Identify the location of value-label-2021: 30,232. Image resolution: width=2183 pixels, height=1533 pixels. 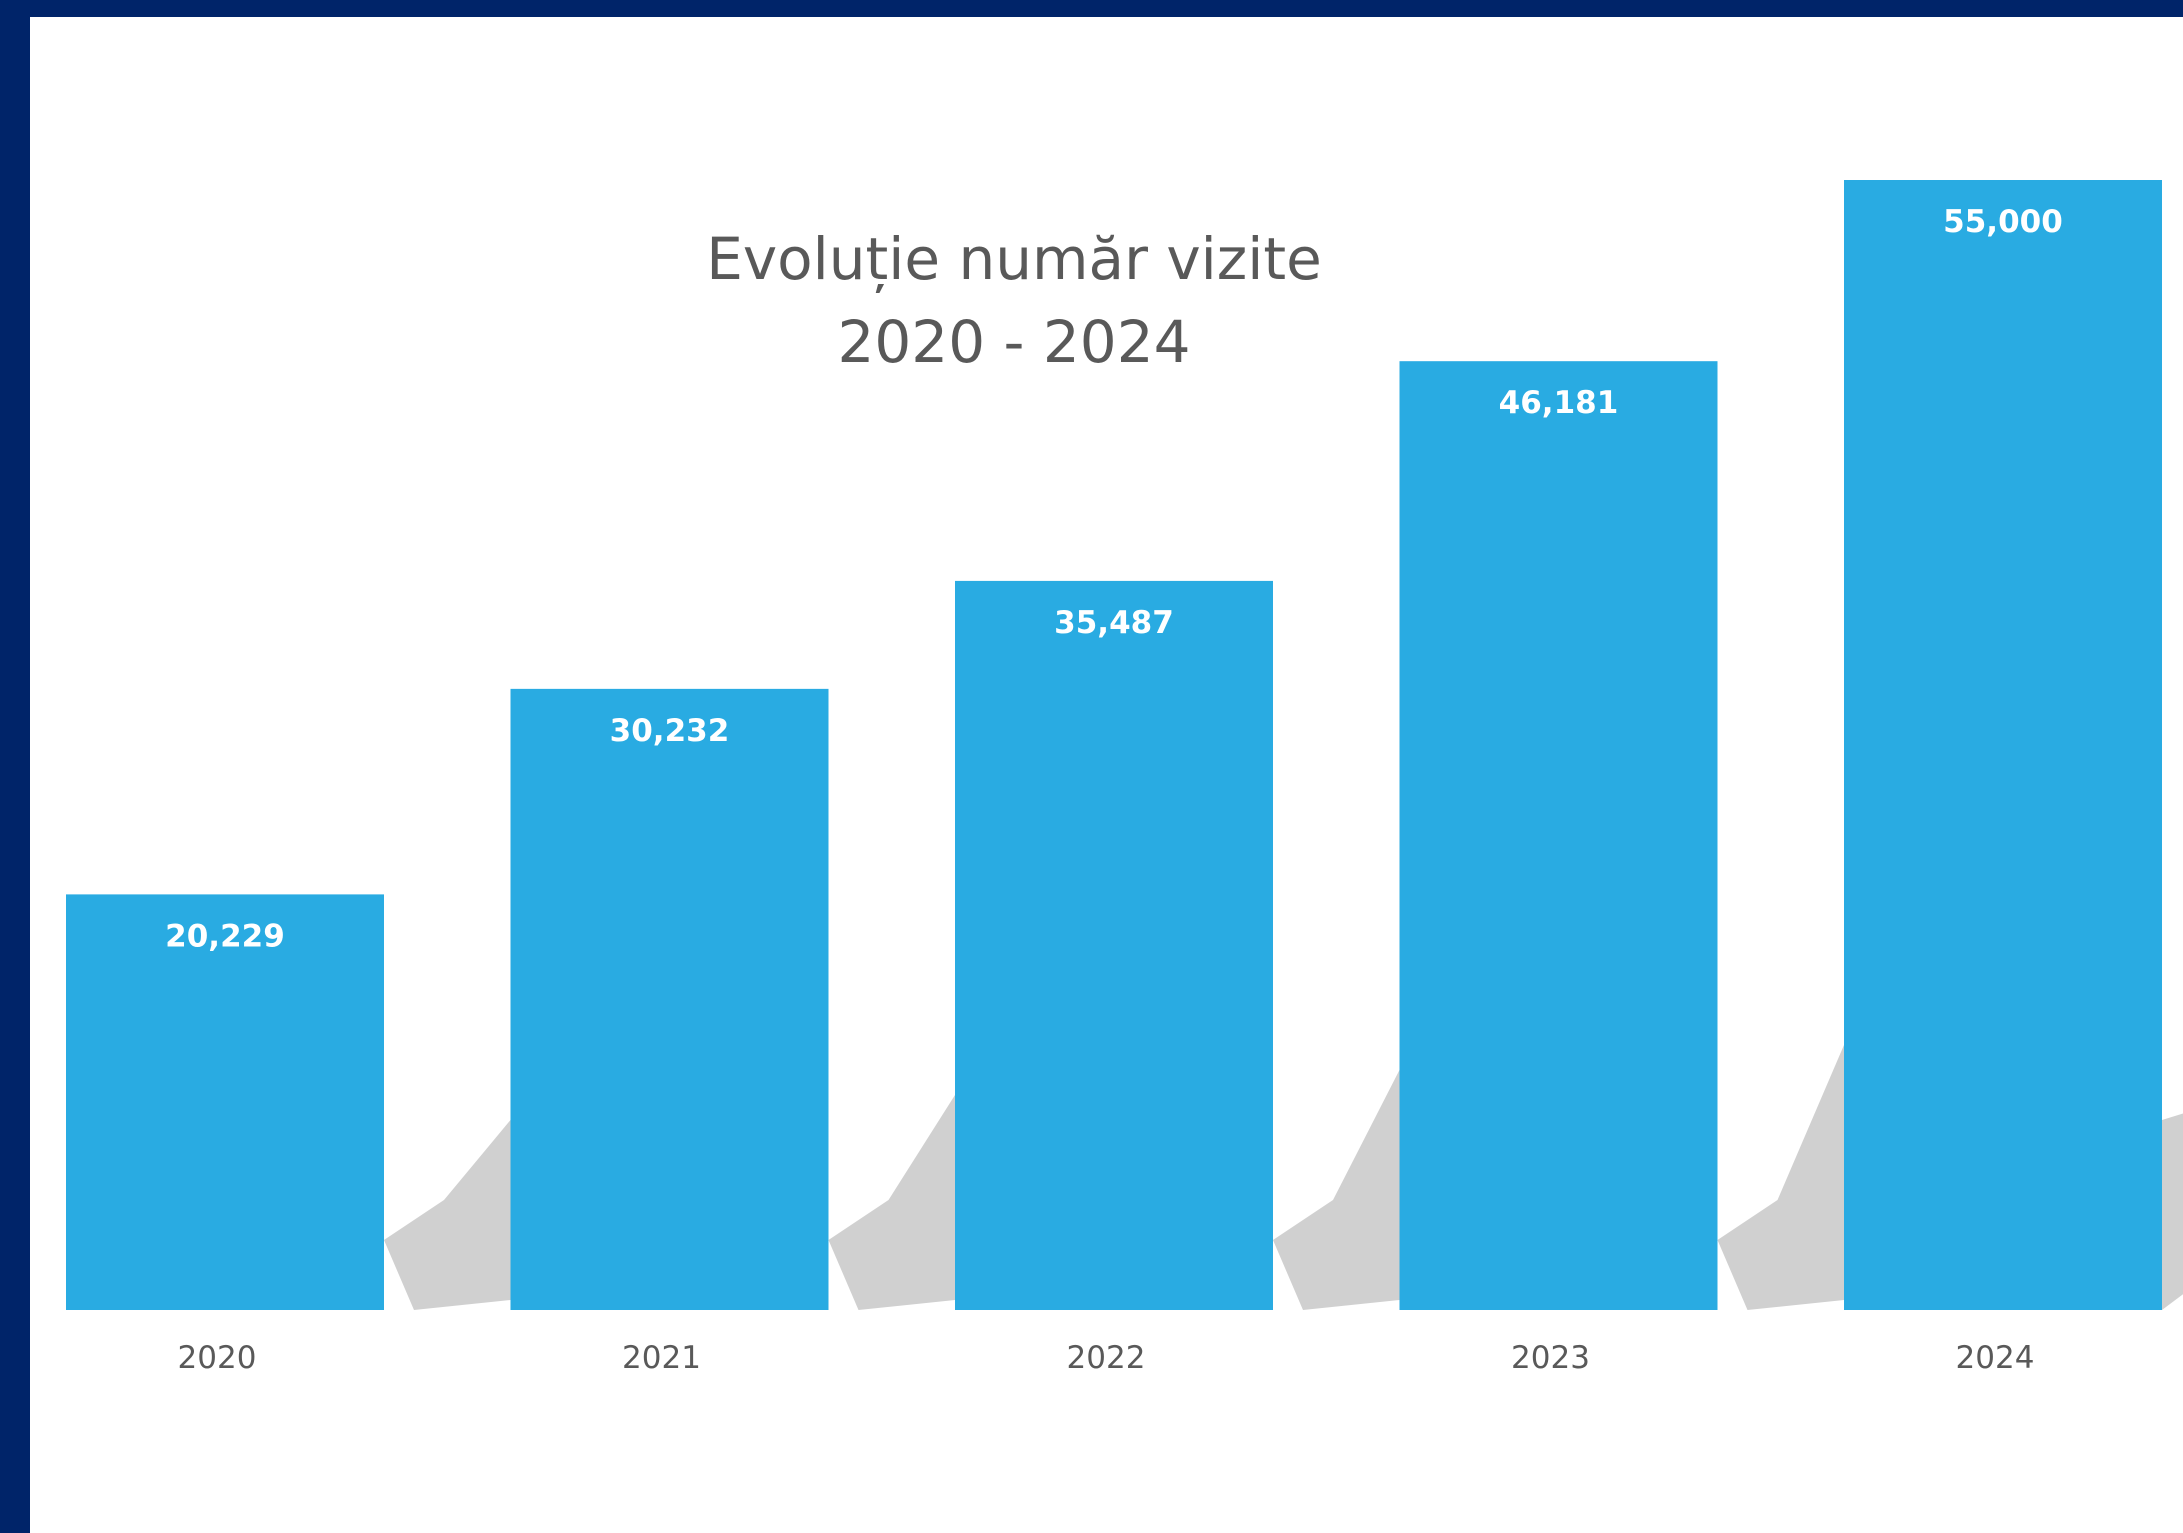
(670, 731).